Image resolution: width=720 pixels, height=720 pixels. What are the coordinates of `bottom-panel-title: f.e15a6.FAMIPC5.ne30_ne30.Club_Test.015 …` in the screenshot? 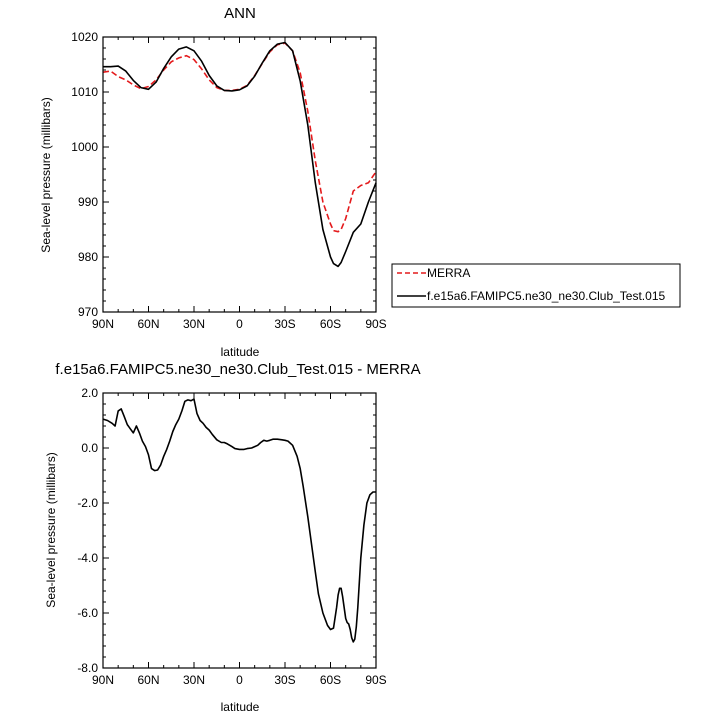 It's located at (237, 369).